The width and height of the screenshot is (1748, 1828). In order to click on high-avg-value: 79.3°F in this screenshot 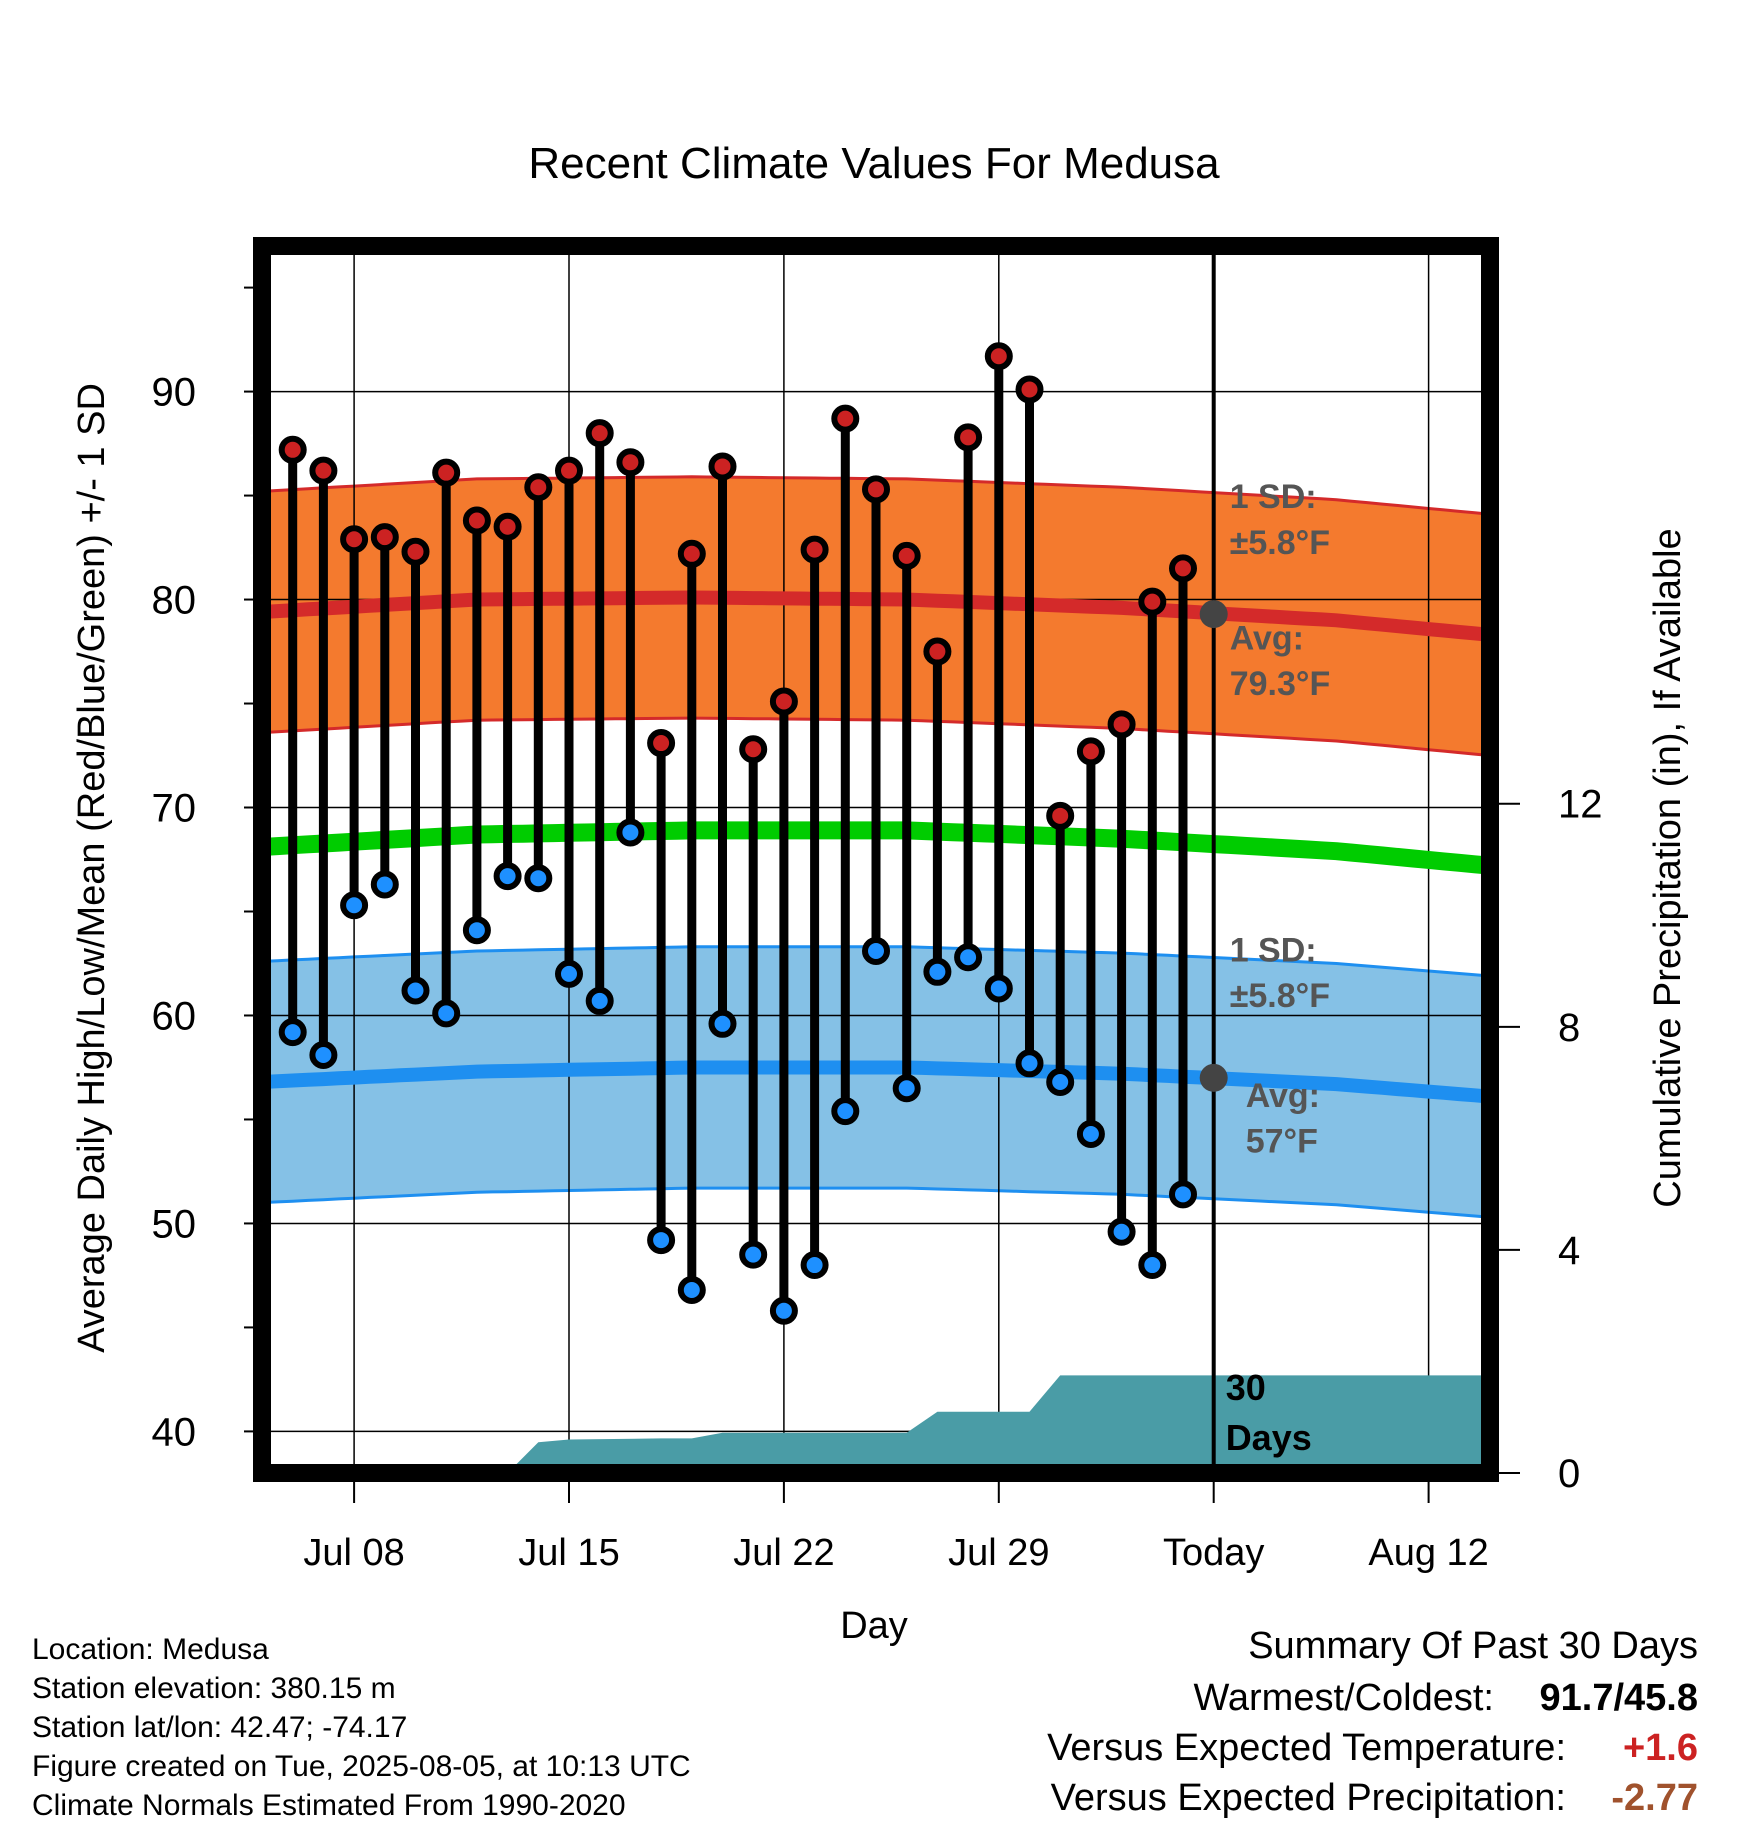, I will do `click(1280, 684)`.